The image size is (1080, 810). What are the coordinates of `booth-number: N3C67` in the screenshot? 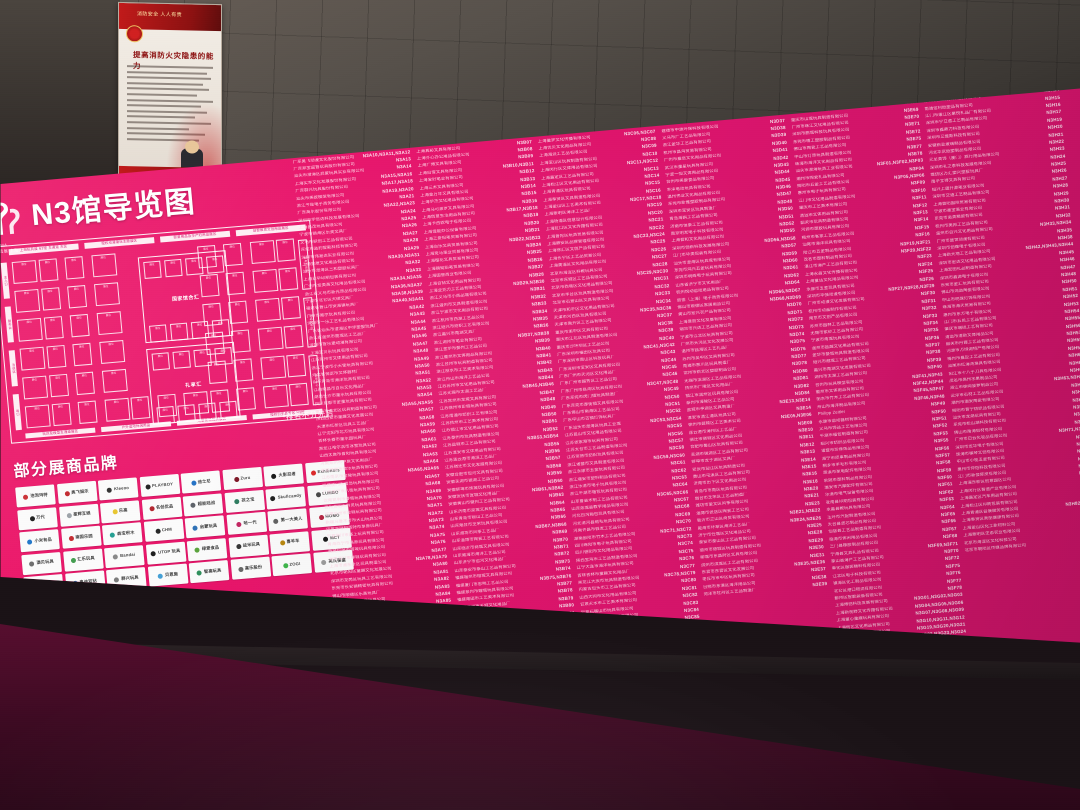 It's located at (681, 499).